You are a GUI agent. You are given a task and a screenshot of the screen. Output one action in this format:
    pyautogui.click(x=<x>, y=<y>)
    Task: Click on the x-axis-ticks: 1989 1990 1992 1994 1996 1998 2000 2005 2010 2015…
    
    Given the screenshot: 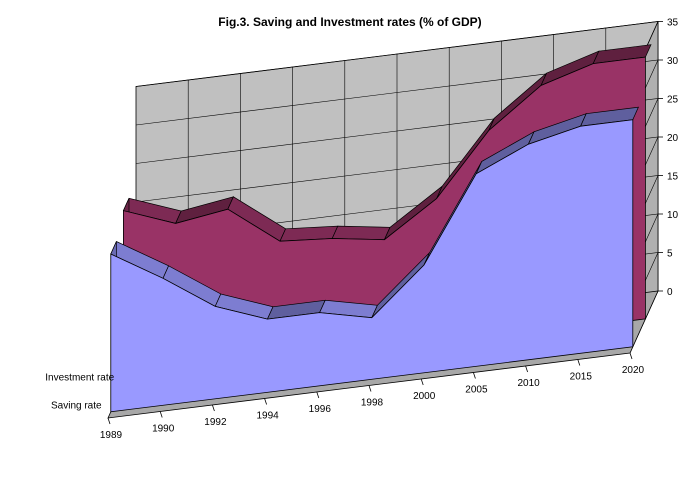 What is the action you would take?
    pyautogui.click(x=372, y=396)
    